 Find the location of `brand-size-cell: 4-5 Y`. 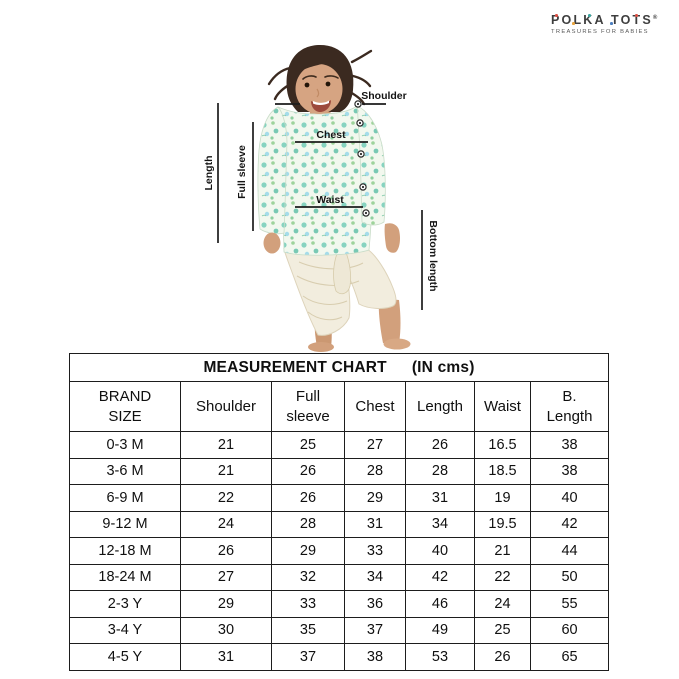

brand-size-cell: 4-5 Y is located at coordinates (125, 657).